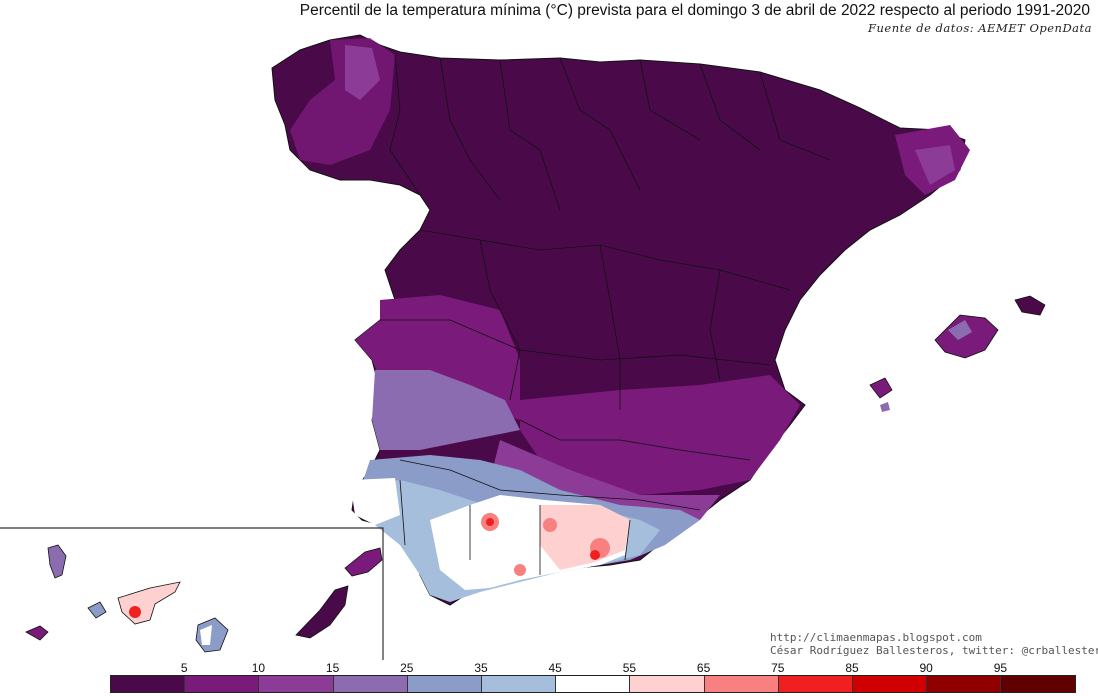 The image size is (1098, 696). Describe the element at coordinates (876, 637) in the screenshot. I see `credits-website: http://climaenmapas.blogspot.com` at that location.